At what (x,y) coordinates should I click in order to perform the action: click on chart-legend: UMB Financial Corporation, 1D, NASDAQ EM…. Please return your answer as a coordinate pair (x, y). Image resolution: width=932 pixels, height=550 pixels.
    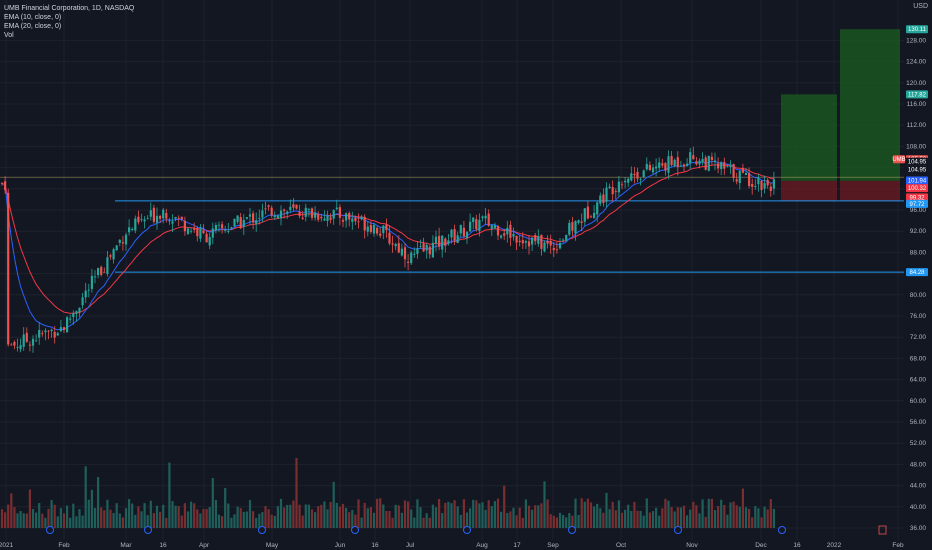
    Looking at the image, I should click on (69, 22).